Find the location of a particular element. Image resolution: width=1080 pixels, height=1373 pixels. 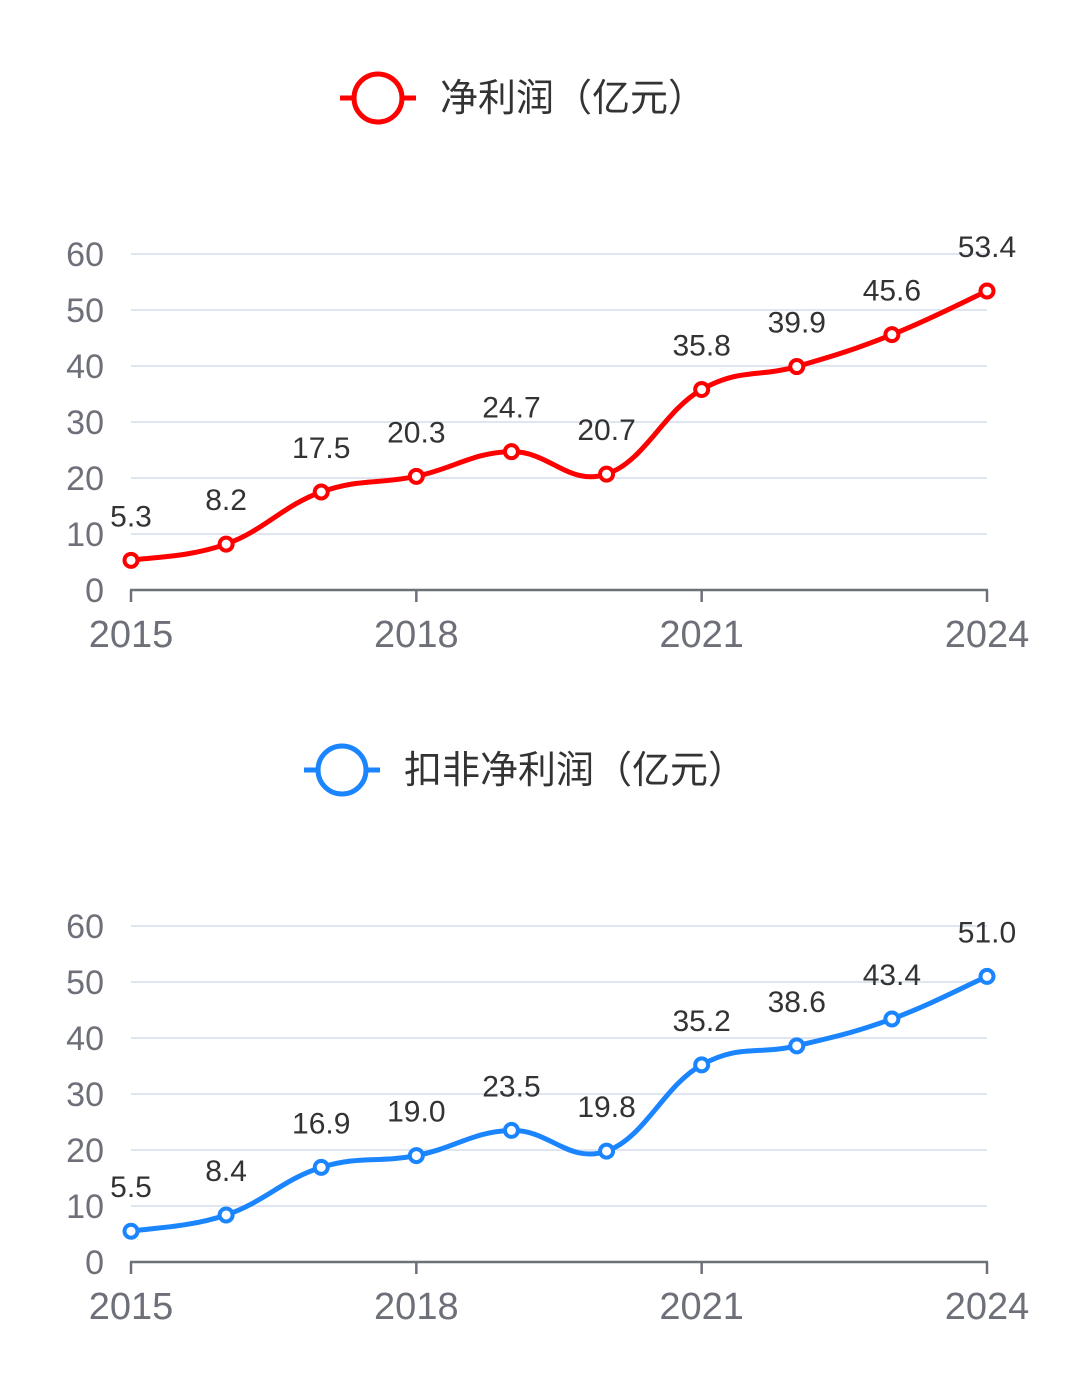

data-label: 53.4 is located at coordinates (987, 247).